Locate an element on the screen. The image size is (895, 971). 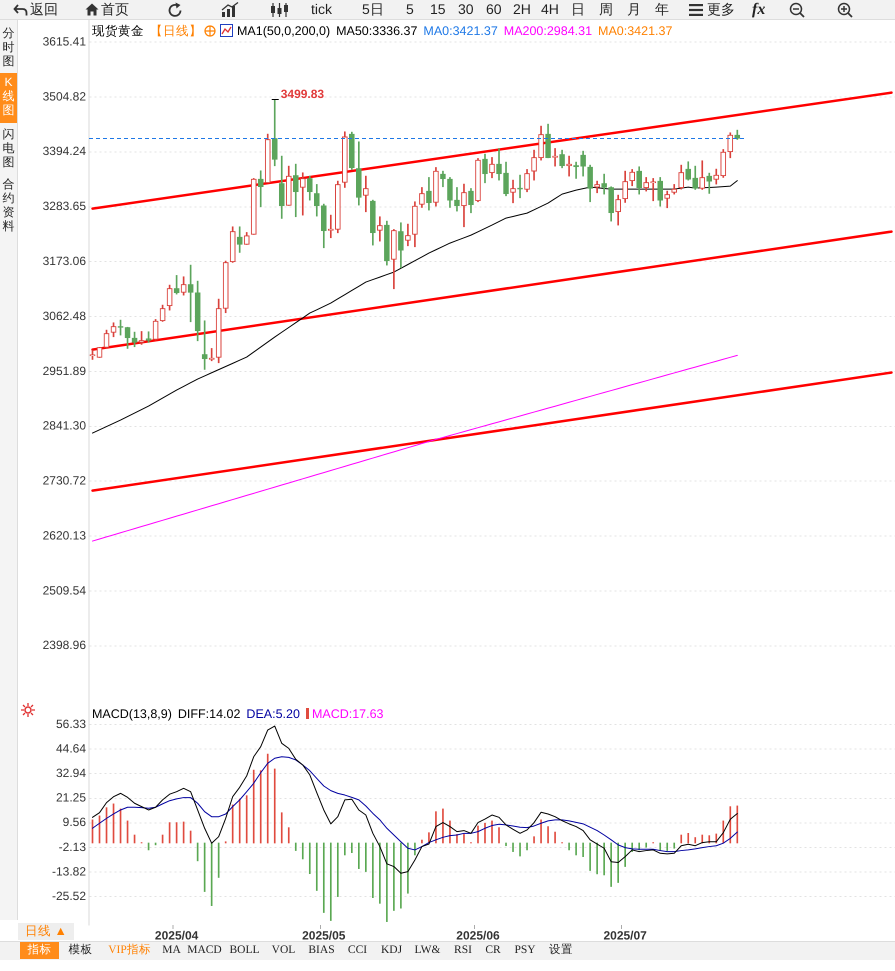
text: 周 is located at coordinates (606, 9).